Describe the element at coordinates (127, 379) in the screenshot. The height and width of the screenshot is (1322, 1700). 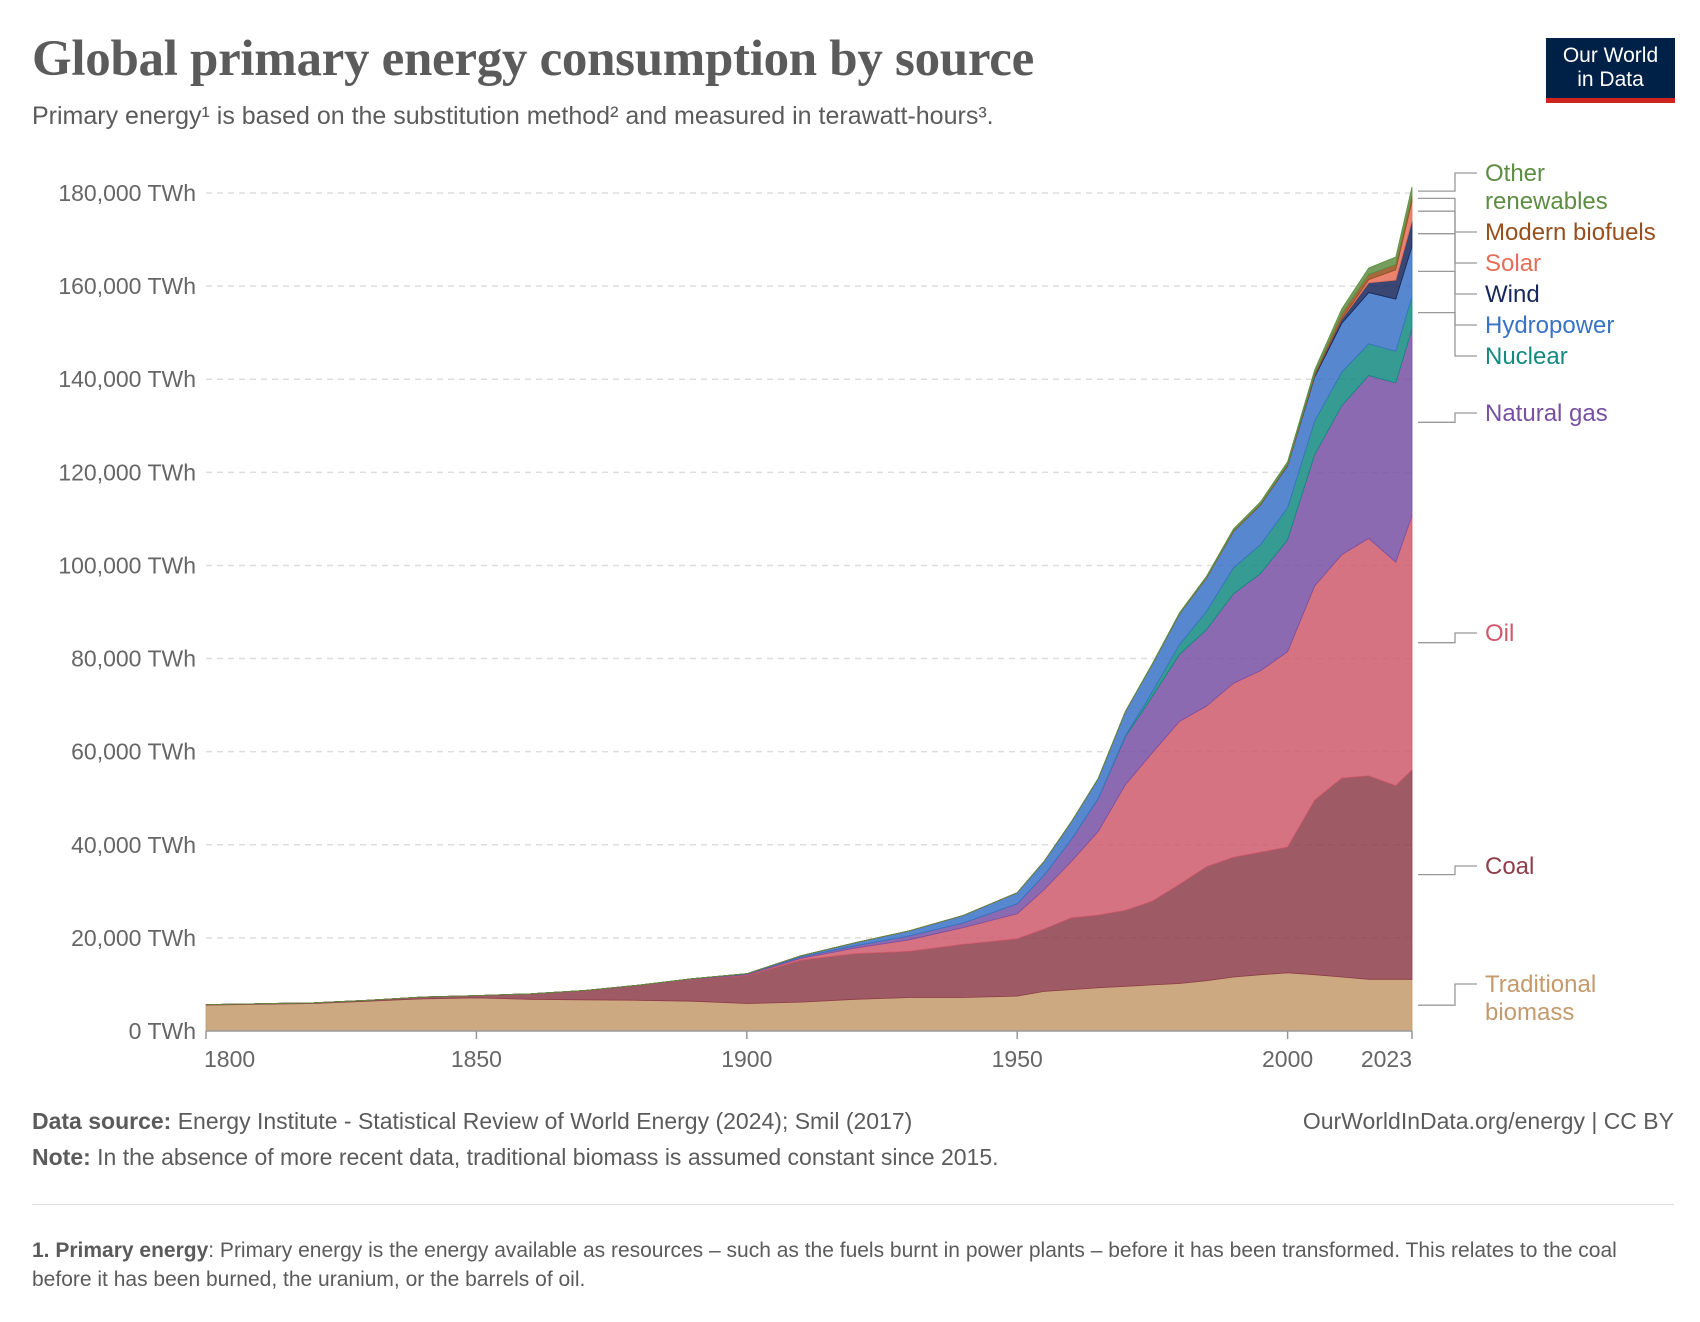
I see `y-tick-label: 140,000 TWh` at that location.